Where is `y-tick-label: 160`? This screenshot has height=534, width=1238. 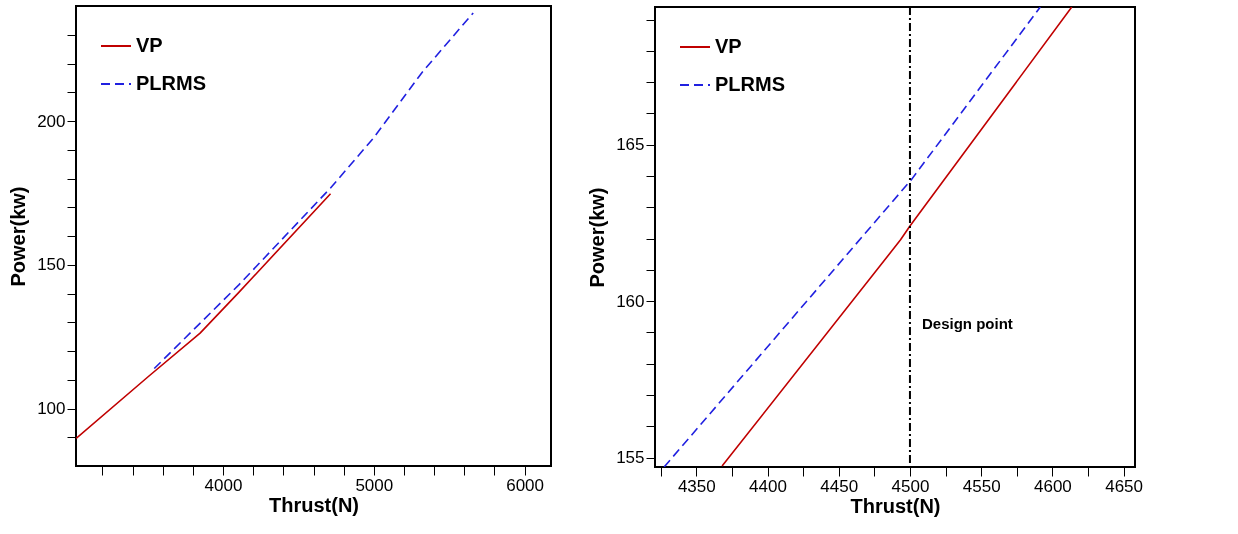 y-tick-label: 160 is located at coordinates (630, 301).